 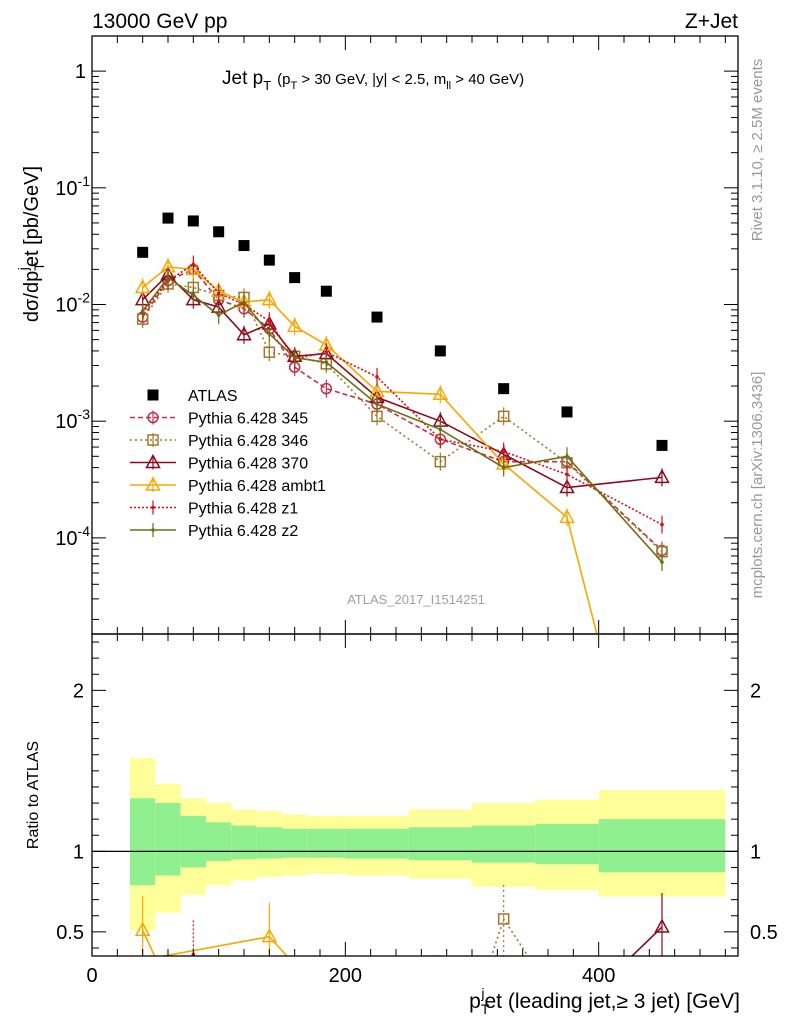 I want to click on plot-title-cuts-sub2: ll, so click(x=448, y=86).